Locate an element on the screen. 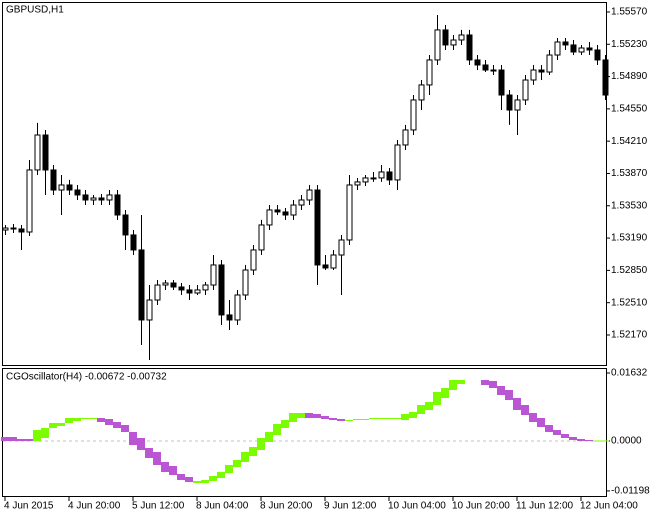  y-tick-label: 1.52850 is located at coordinates (629, 270).